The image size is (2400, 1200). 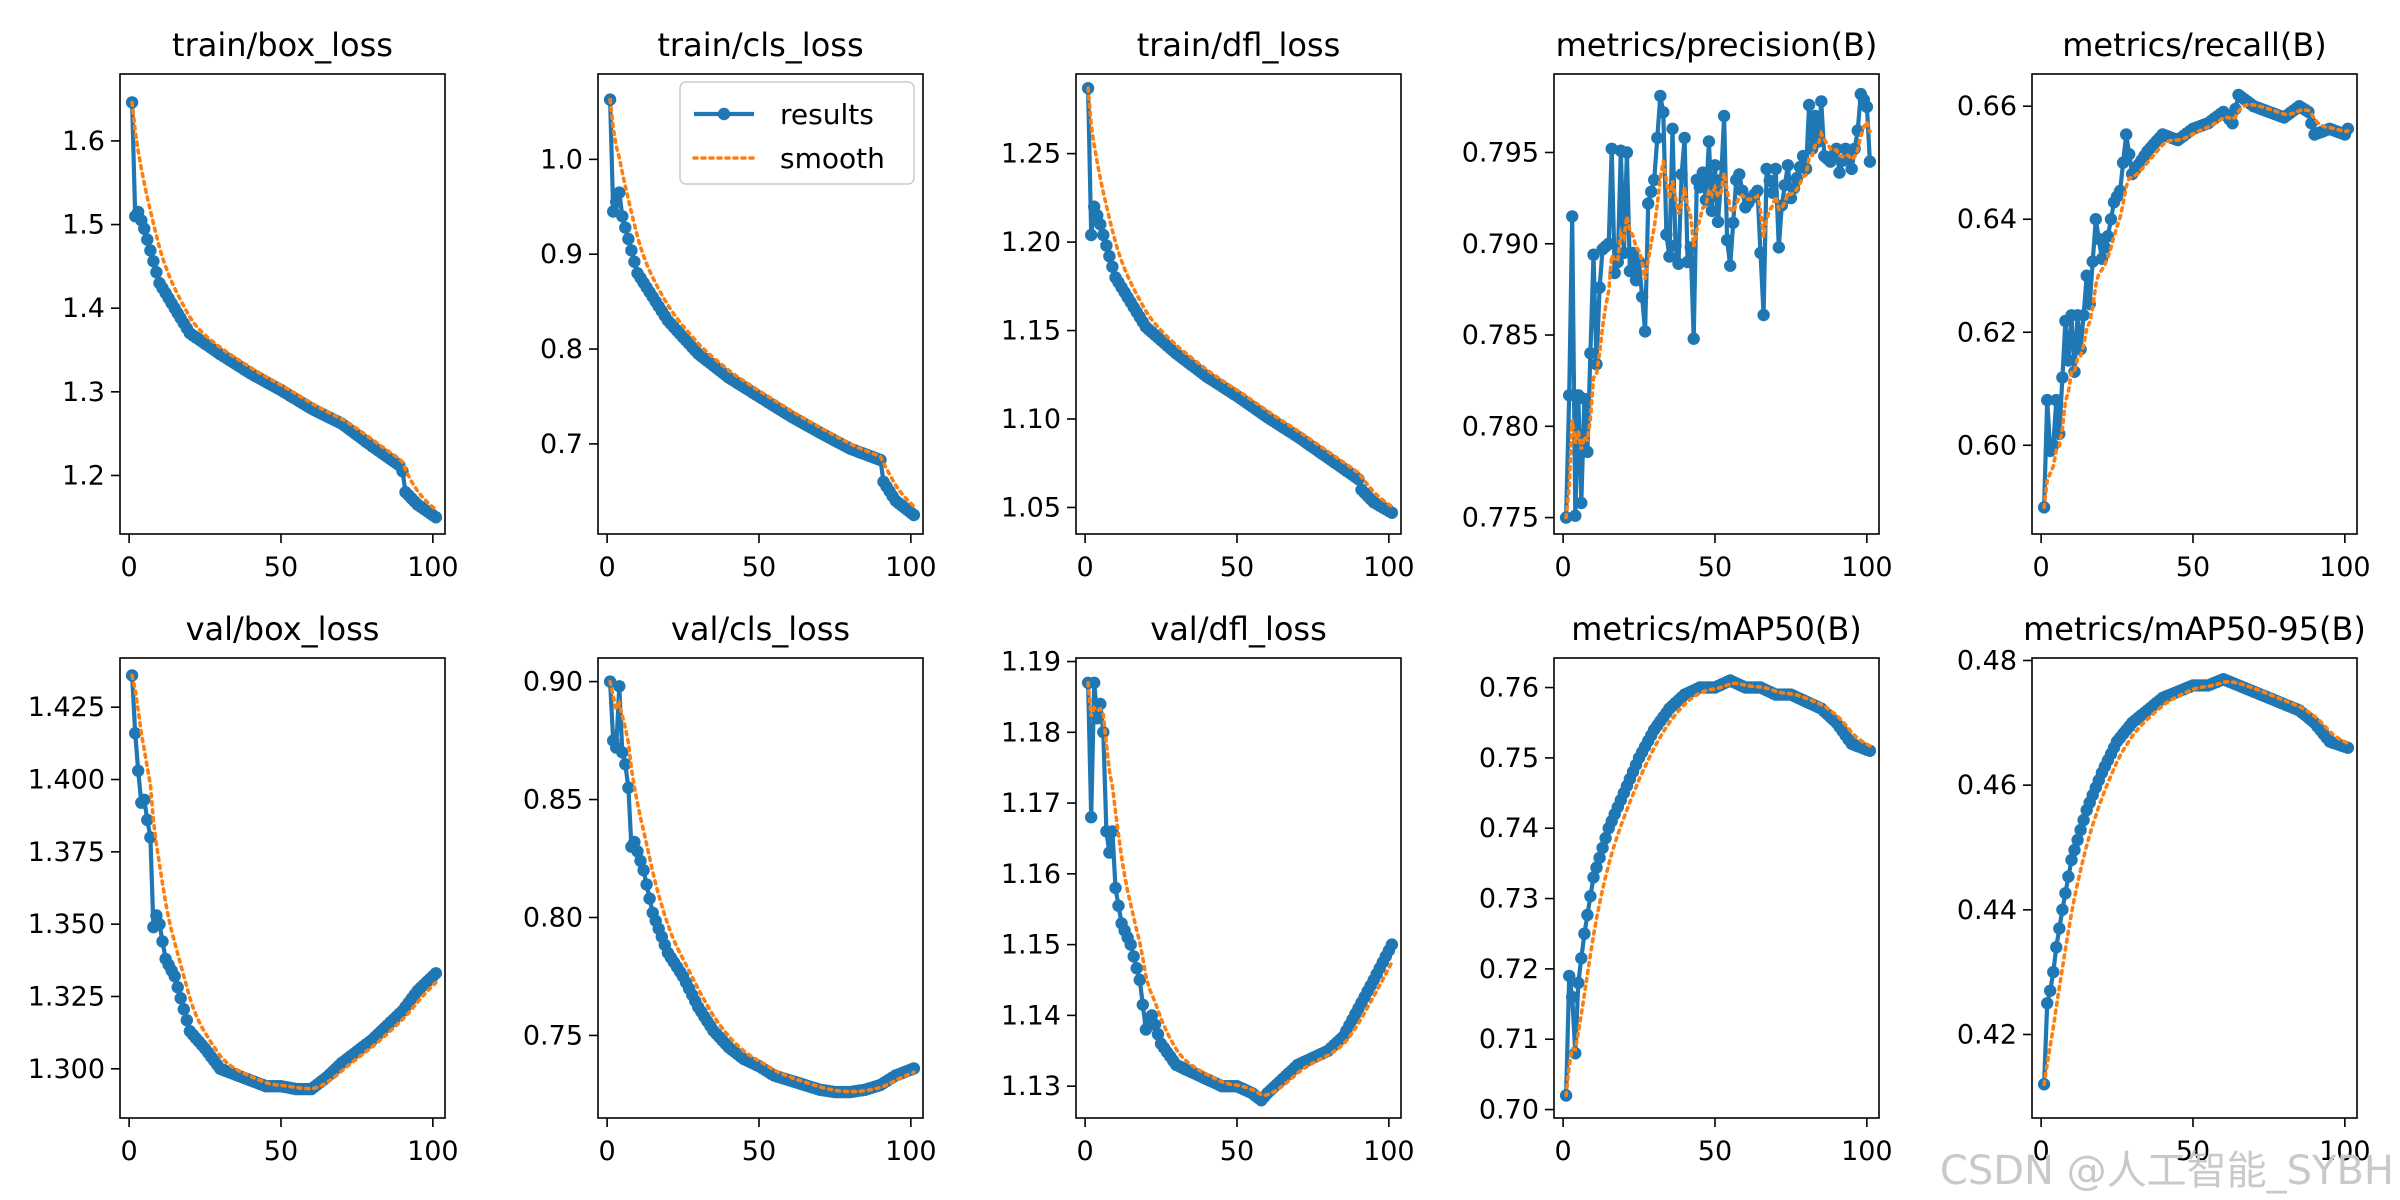 I want to click on panel-title: metrics/mAP50-95(B), so click(x=2194, y=629).